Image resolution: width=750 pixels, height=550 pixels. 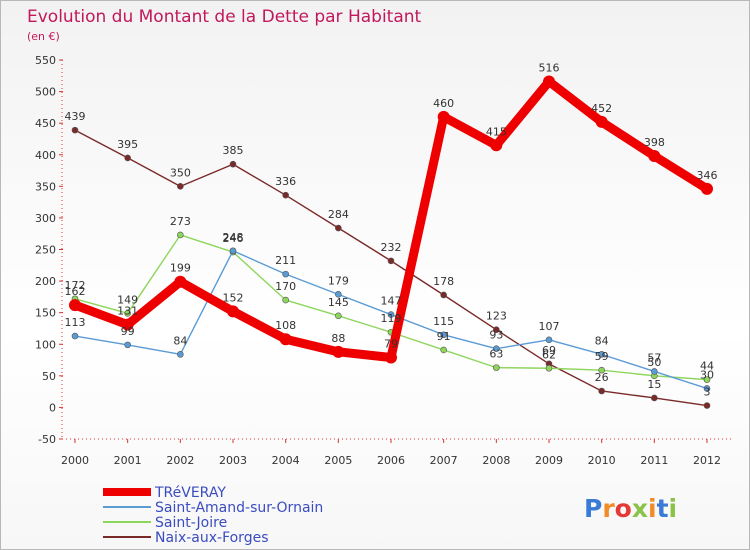 What do you see at coordinates (654, 142) in the screenshot?
I see `data-label: 398` at bounding box center [654, 142].